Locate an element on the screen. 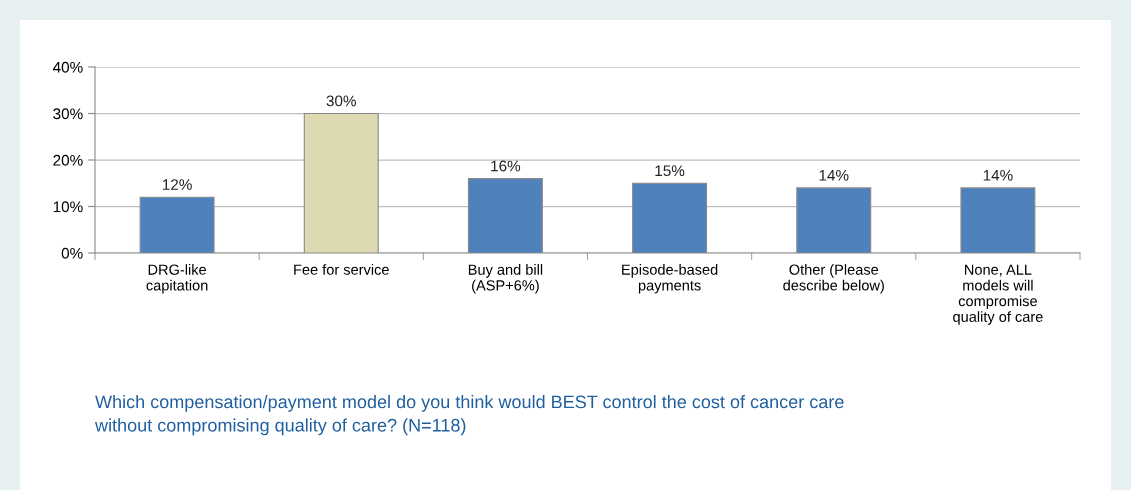 The height and width of the screenshot is (490, 1131). x-tick-label: DRG-like capitation is located at coordinates (177, 279).